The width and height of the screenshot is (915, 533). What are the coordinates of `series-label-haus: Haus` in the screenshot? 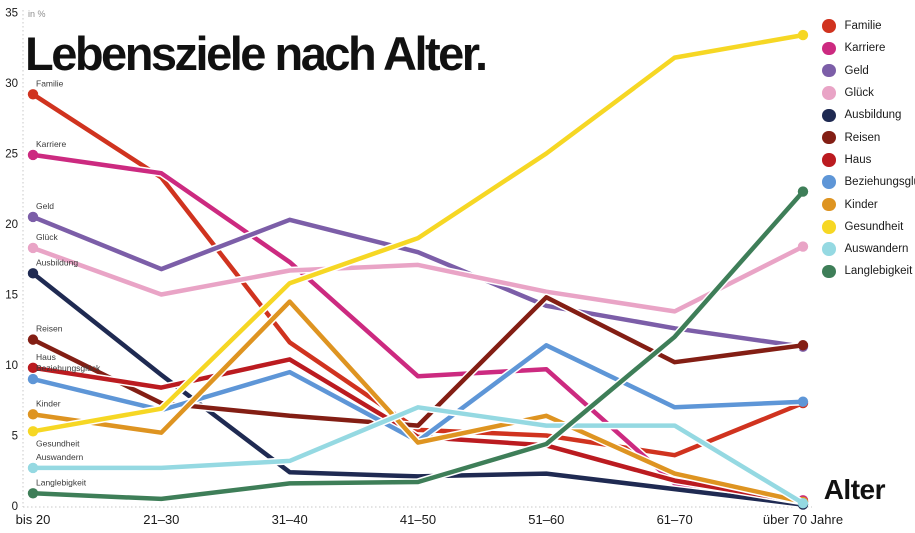 It's located at (46, 357).